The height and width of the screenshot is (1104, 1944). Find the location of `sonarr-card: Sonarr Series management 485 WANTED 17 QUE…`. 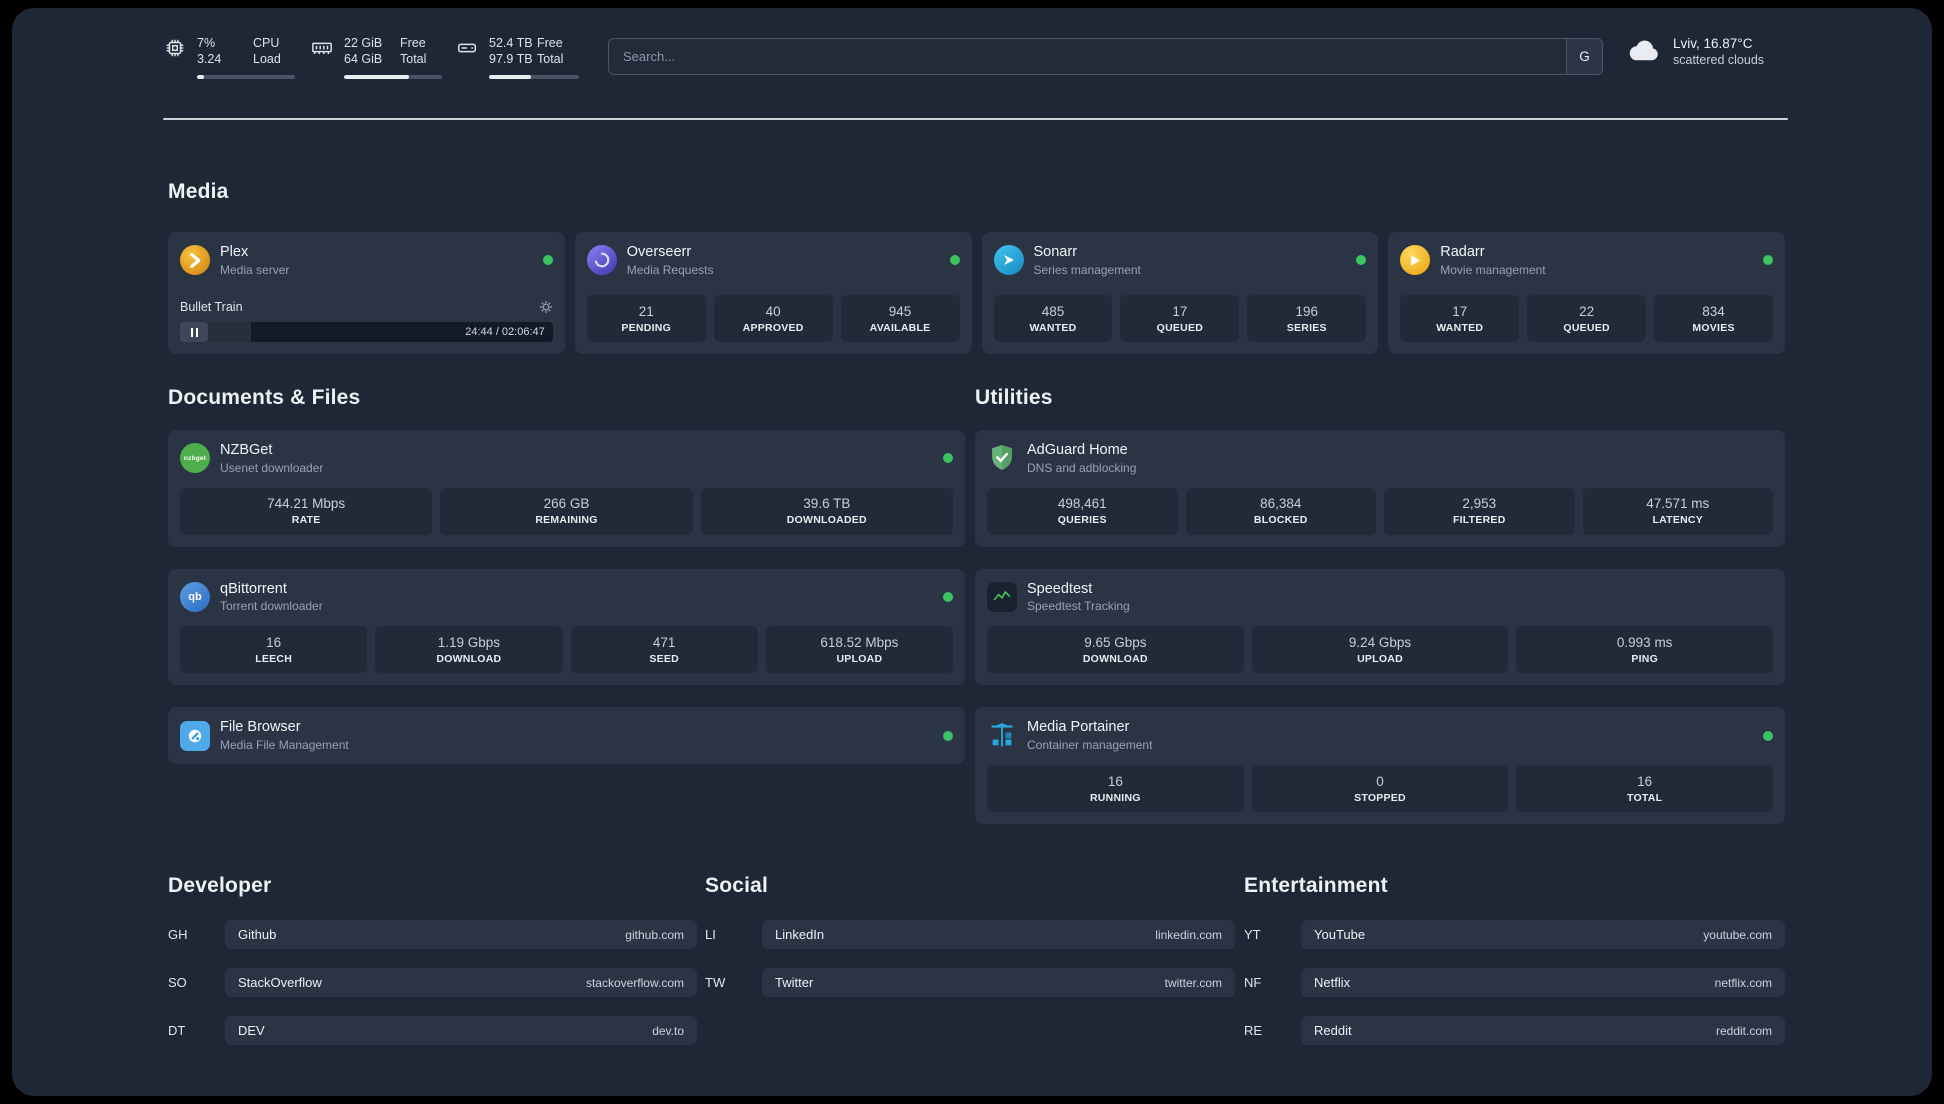

sonarr-card: Sonarr Series management 485 WANTED 17 QUE… is located at coordinates (1180, 293).